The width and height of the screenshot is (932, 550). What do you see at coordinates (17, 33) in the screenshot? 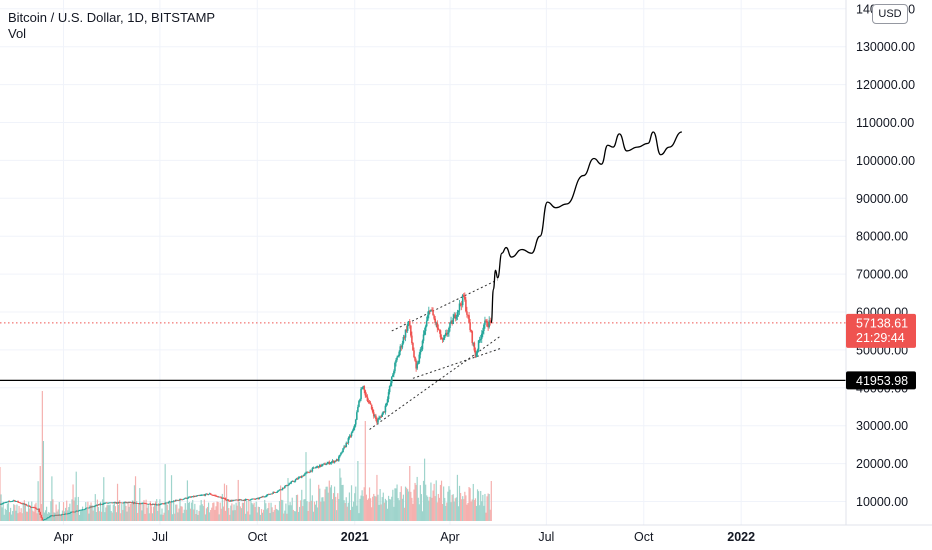
I see `volume-indicator-label: Vol` at bounding box center [17, 33].